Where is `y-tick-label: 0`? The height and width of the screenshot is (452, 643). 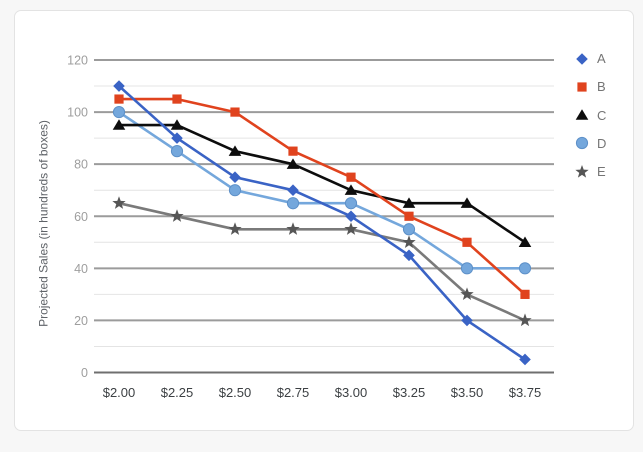 y-tick-label: 0 is located at coordinates (84, 373).